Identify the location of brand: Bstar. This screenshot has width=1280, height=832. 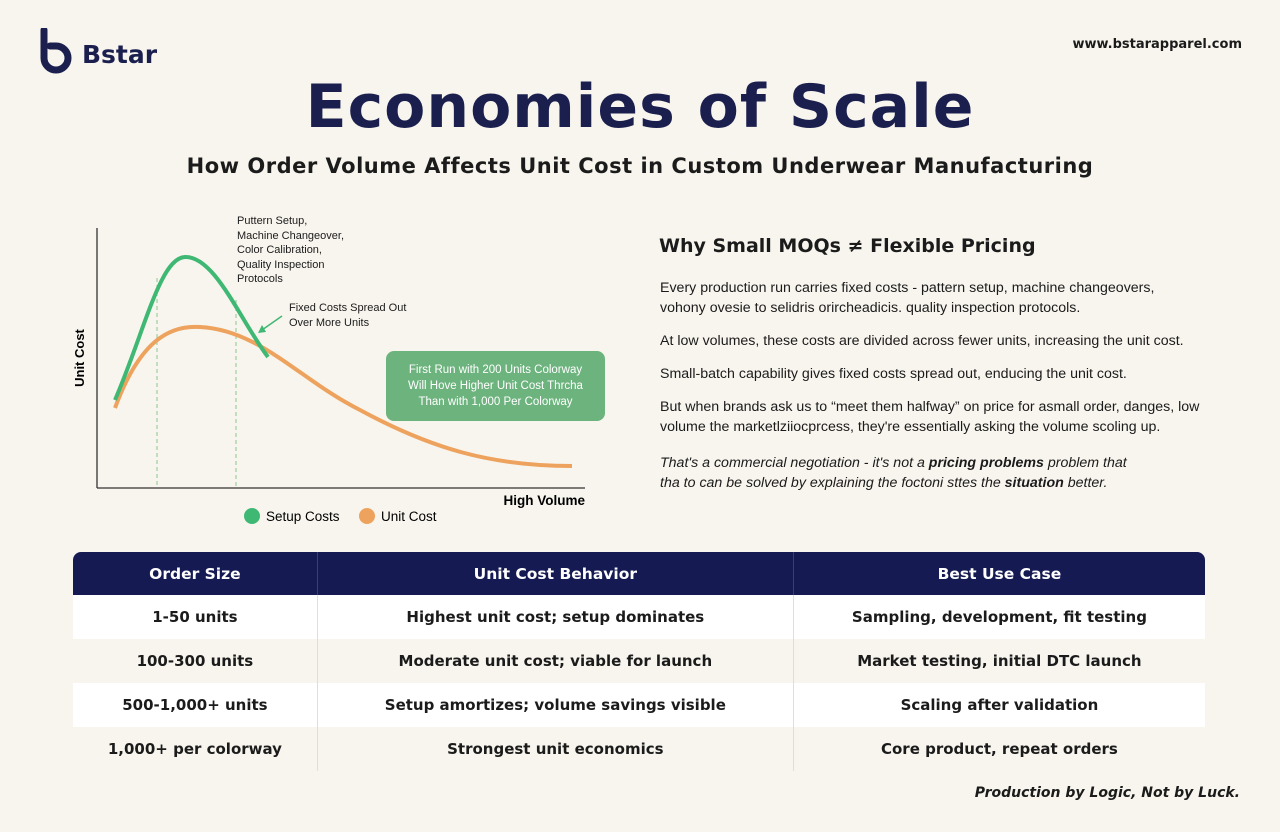
(120, 54).